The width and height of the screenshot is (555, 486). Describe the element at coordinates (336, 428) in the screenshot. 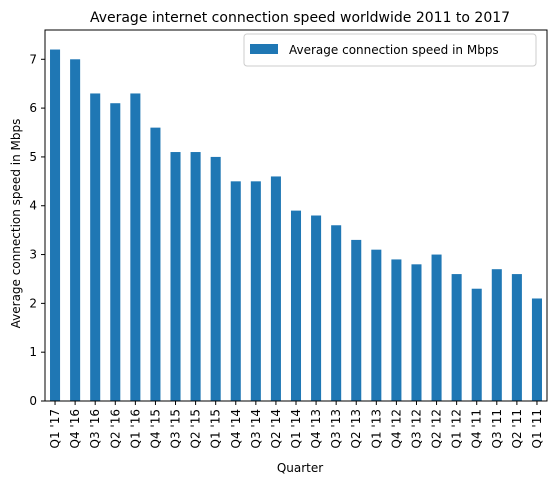

I see `x-tick-label: Q3 '13` at that location.